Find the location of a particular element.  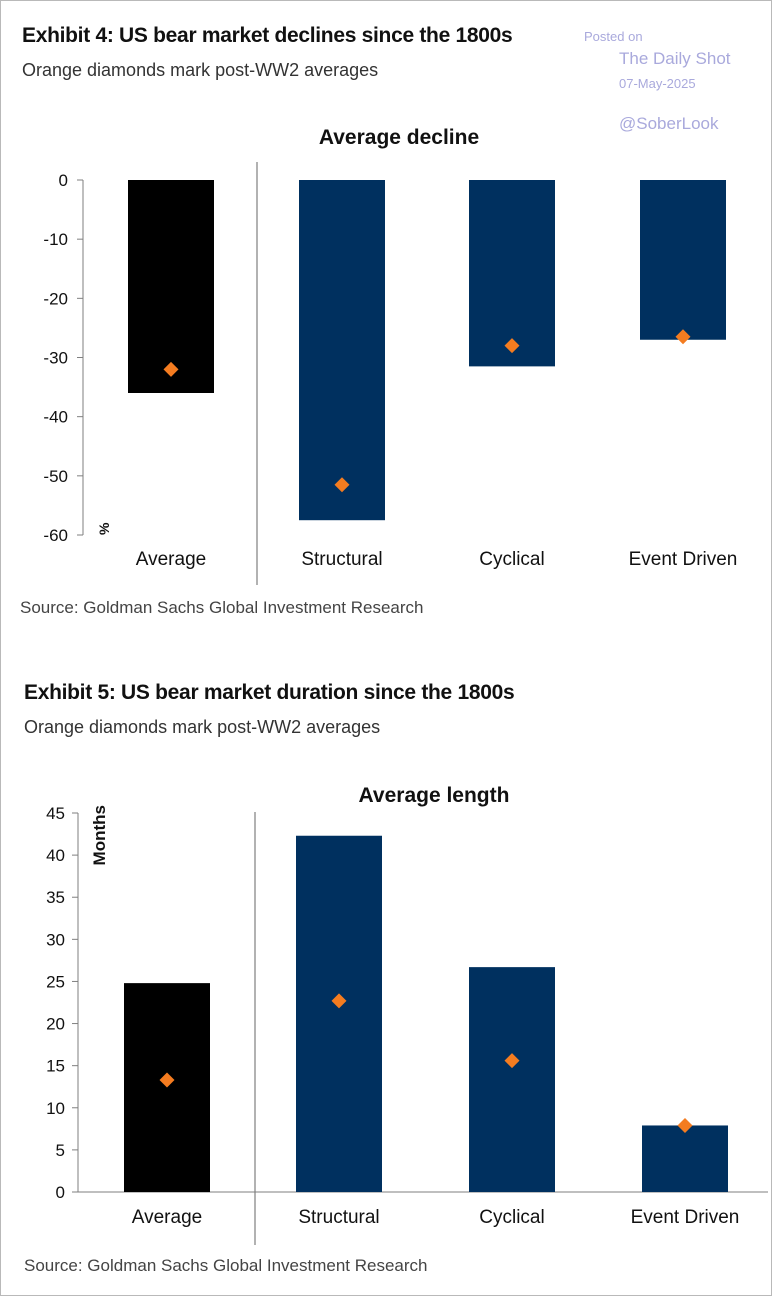

chart5-bar-cyclical is located at coordinates (512, 1079).